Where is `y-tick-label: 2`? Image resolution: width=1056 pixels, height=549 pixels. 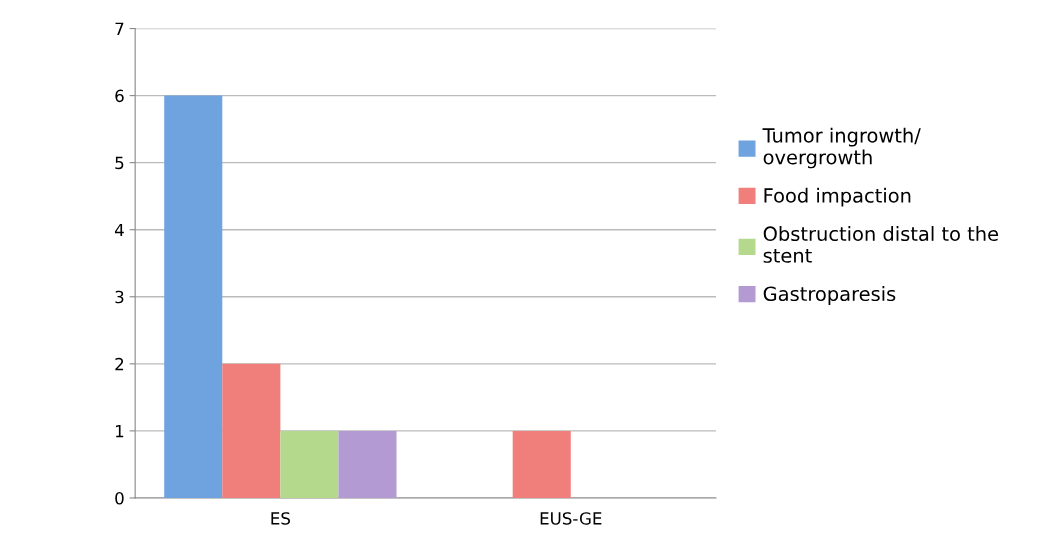
y-tick-label: 2 is located at coordinates (119, 364).